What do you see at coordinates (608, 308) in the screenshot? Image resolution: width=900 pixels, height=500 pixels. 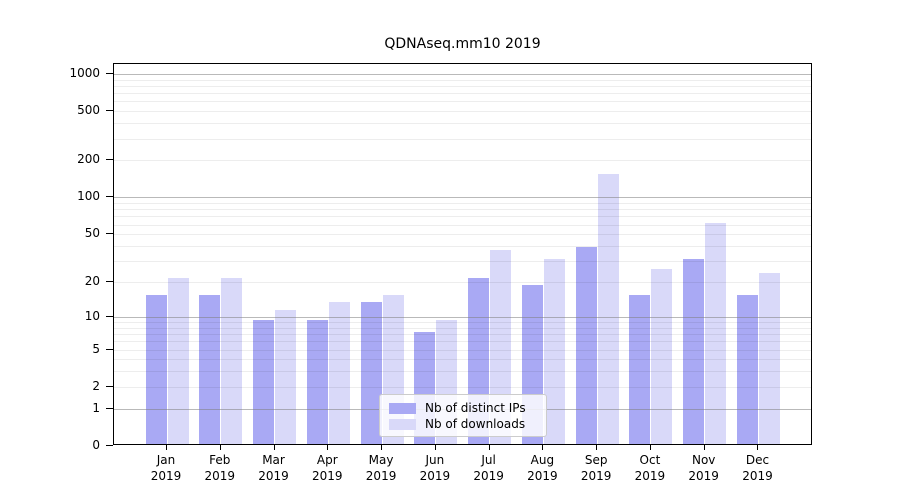 I see `bar-downloads-sep` at bounding box center [608, 308].